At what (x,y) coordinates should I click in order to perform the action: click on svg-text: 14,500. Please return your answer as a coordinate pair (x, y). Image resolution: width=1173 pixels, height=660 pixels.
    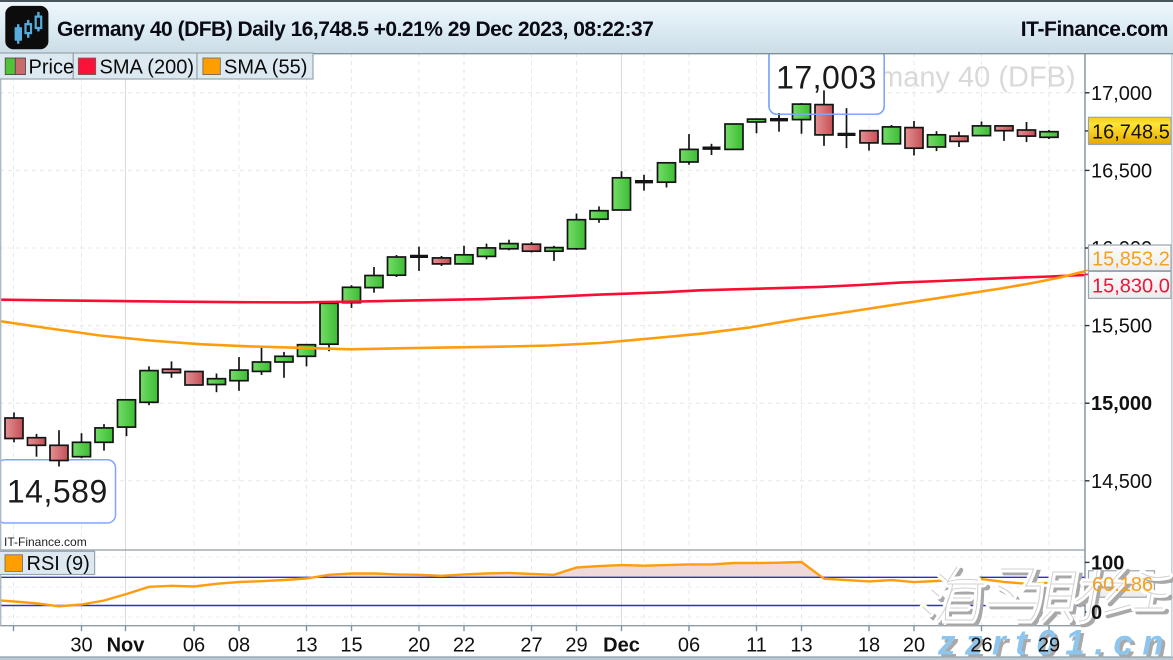
    Looking at the image, I should click on (1121, 482).